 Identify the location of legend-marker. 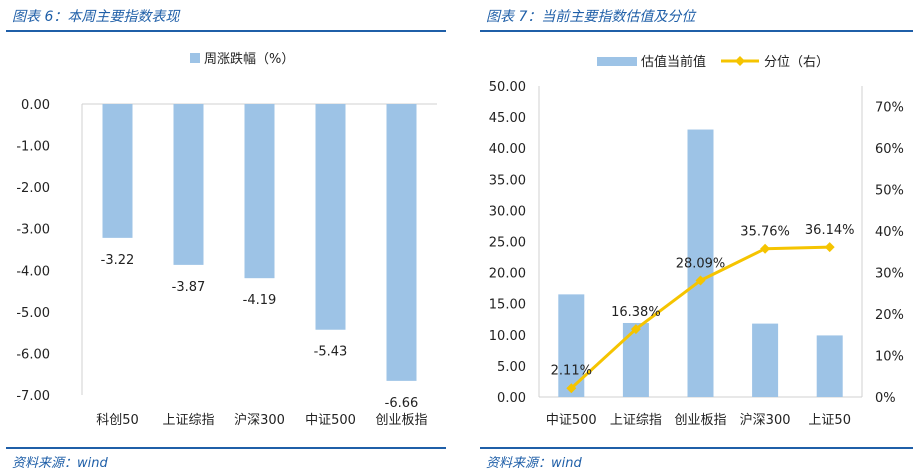
(740, 61).